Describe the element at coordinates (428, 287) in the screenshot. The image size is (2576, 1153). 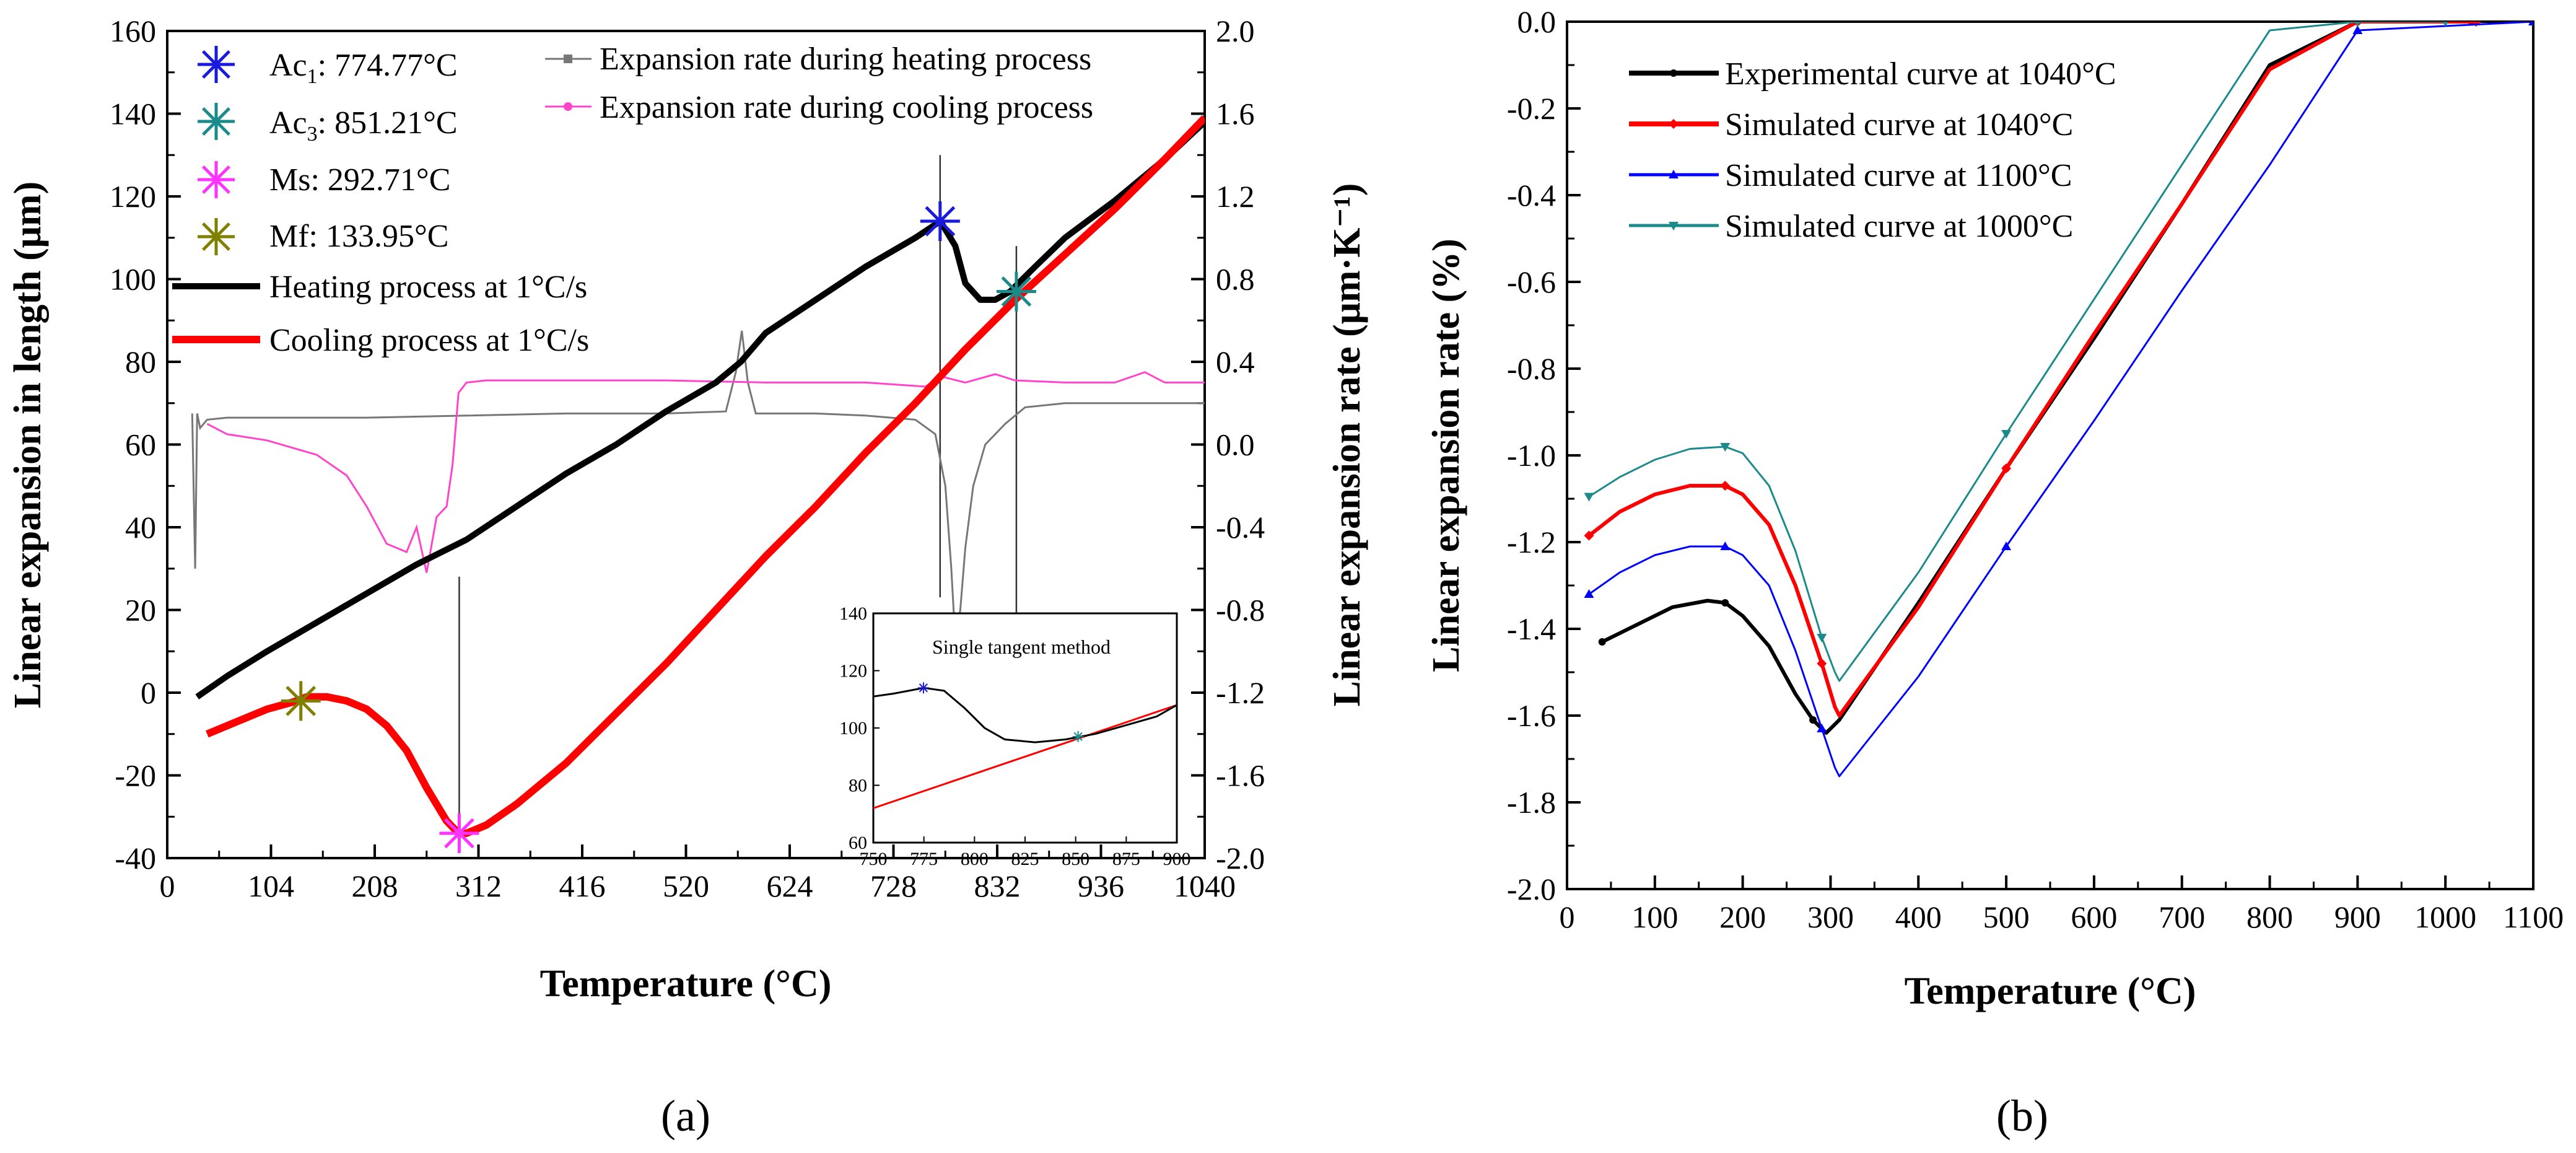
I see `legend-label-heating: Heating process at 1°C/s` at that location.